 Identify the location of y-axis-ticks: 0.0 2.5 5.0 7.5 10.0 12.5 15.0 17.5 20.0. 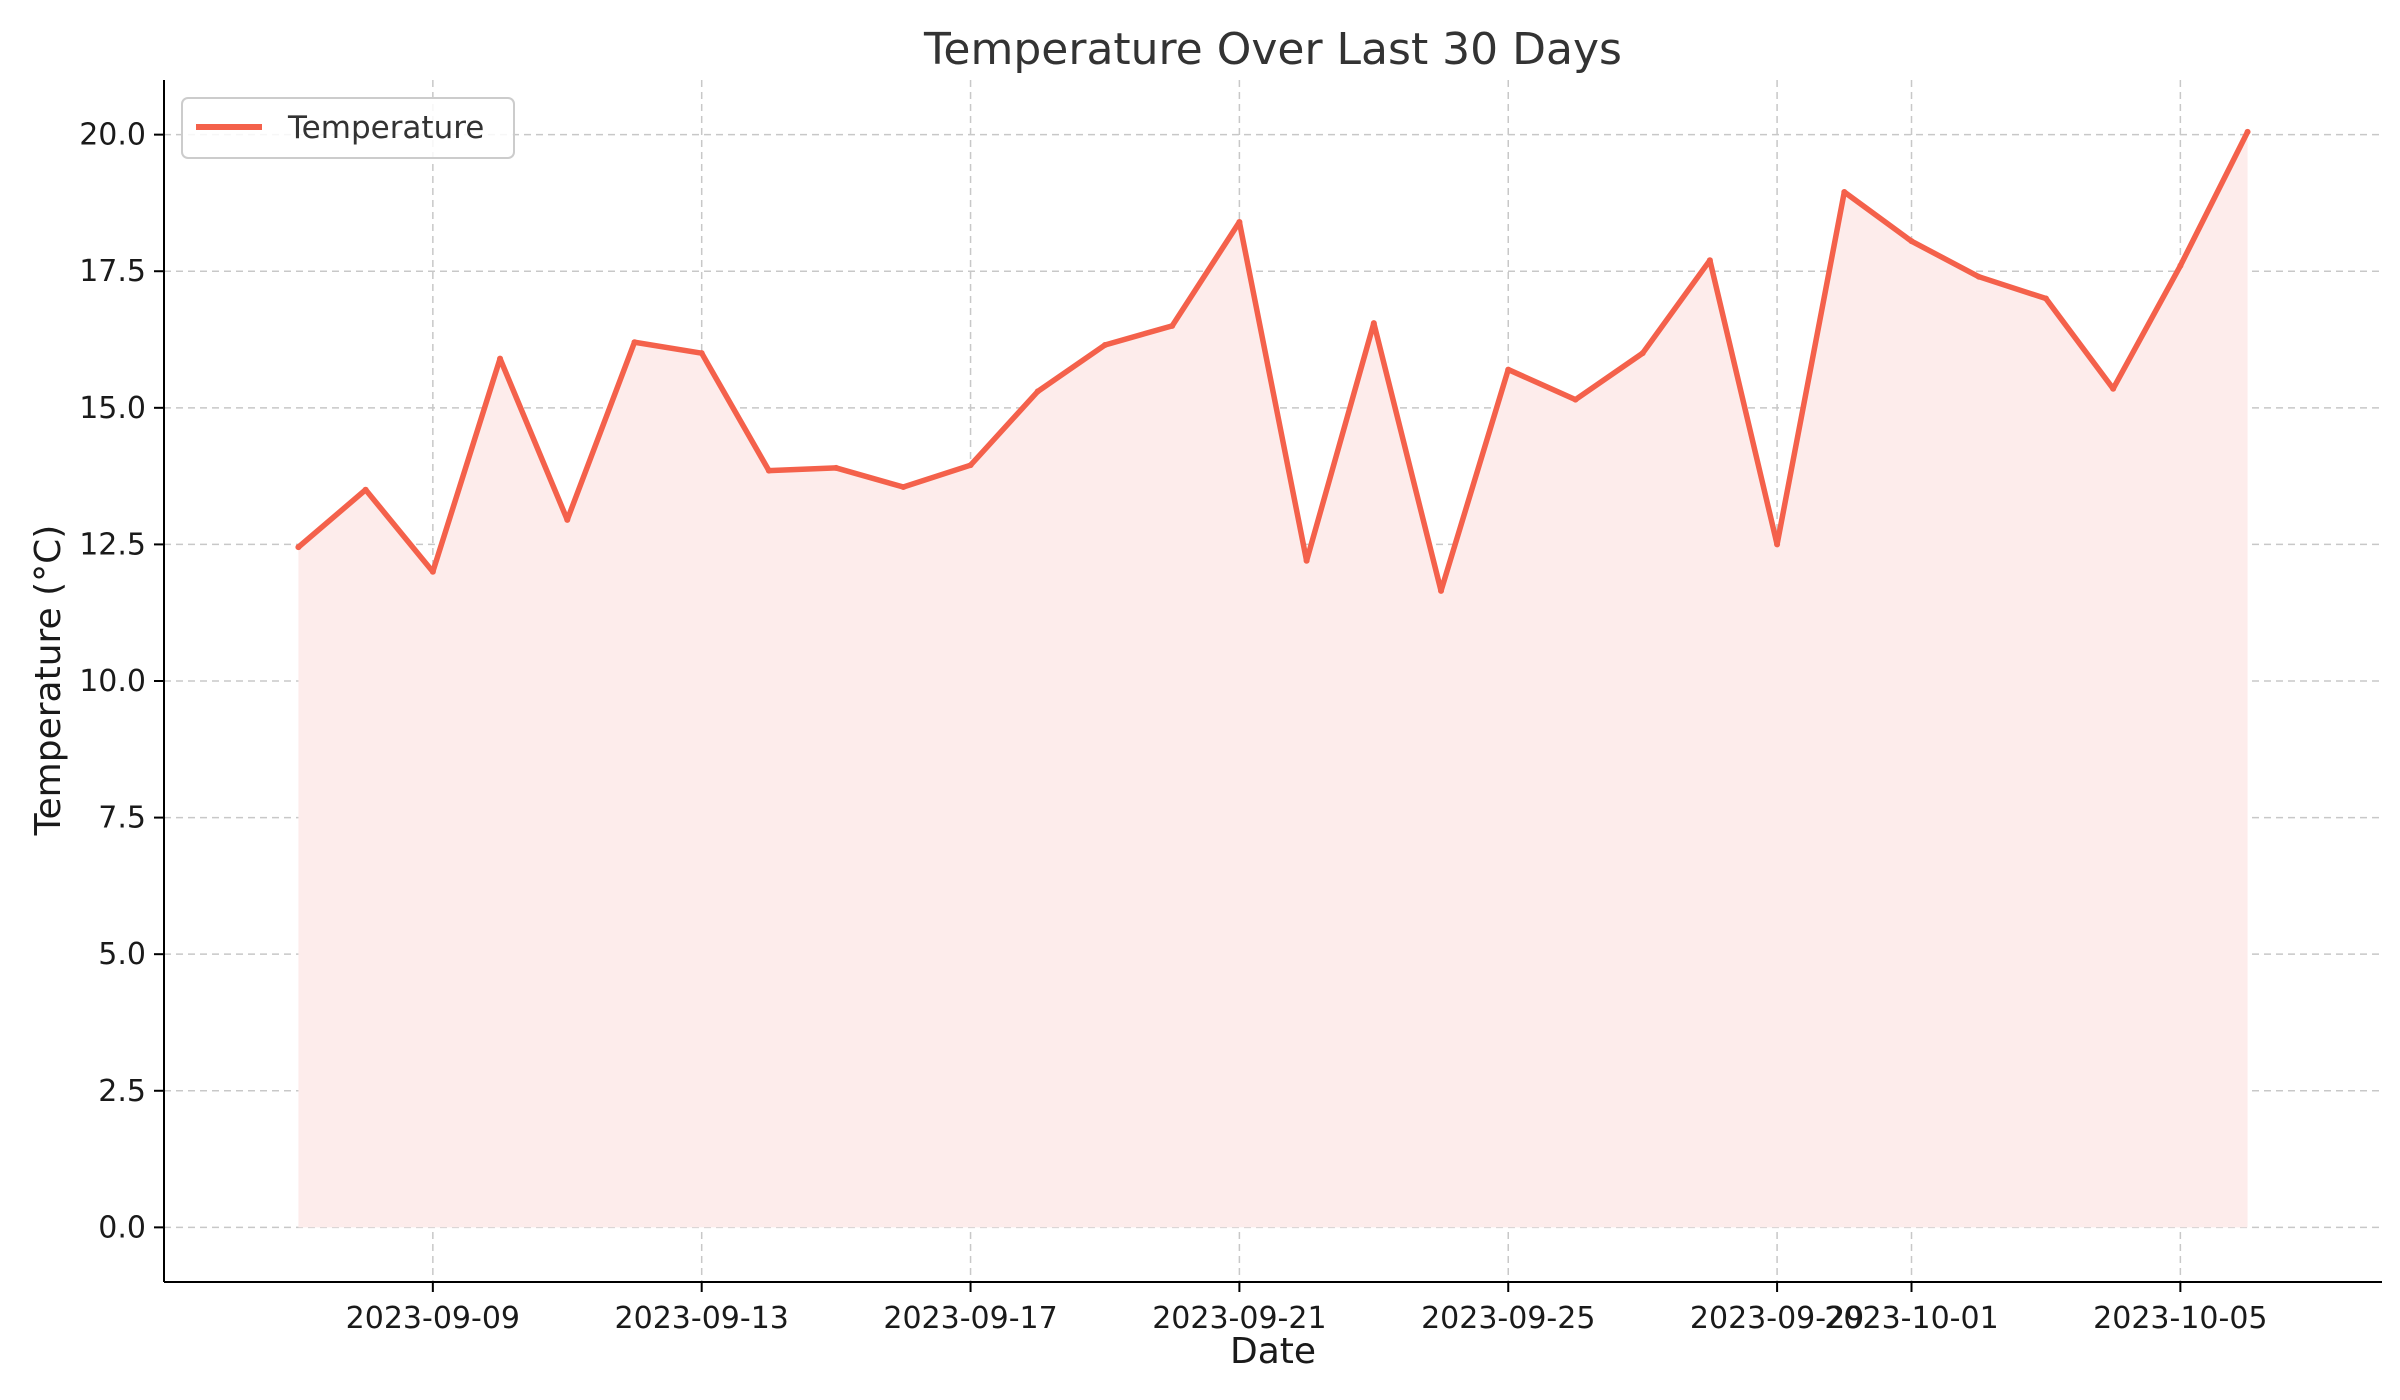
(121, 681).